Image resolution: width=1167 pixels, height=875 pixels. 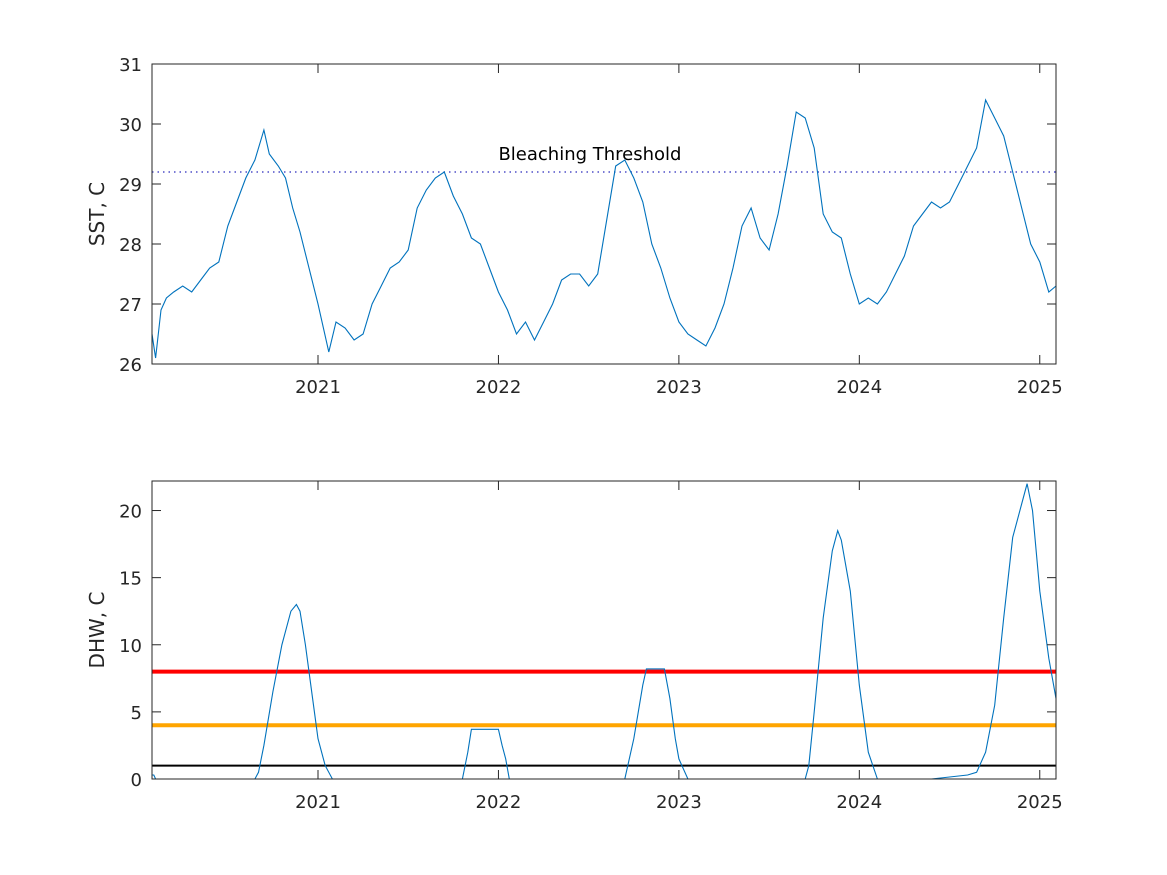 I want to click on bleaching-threshold-label: Bleaching Threshold, so click(x=589, y=154).